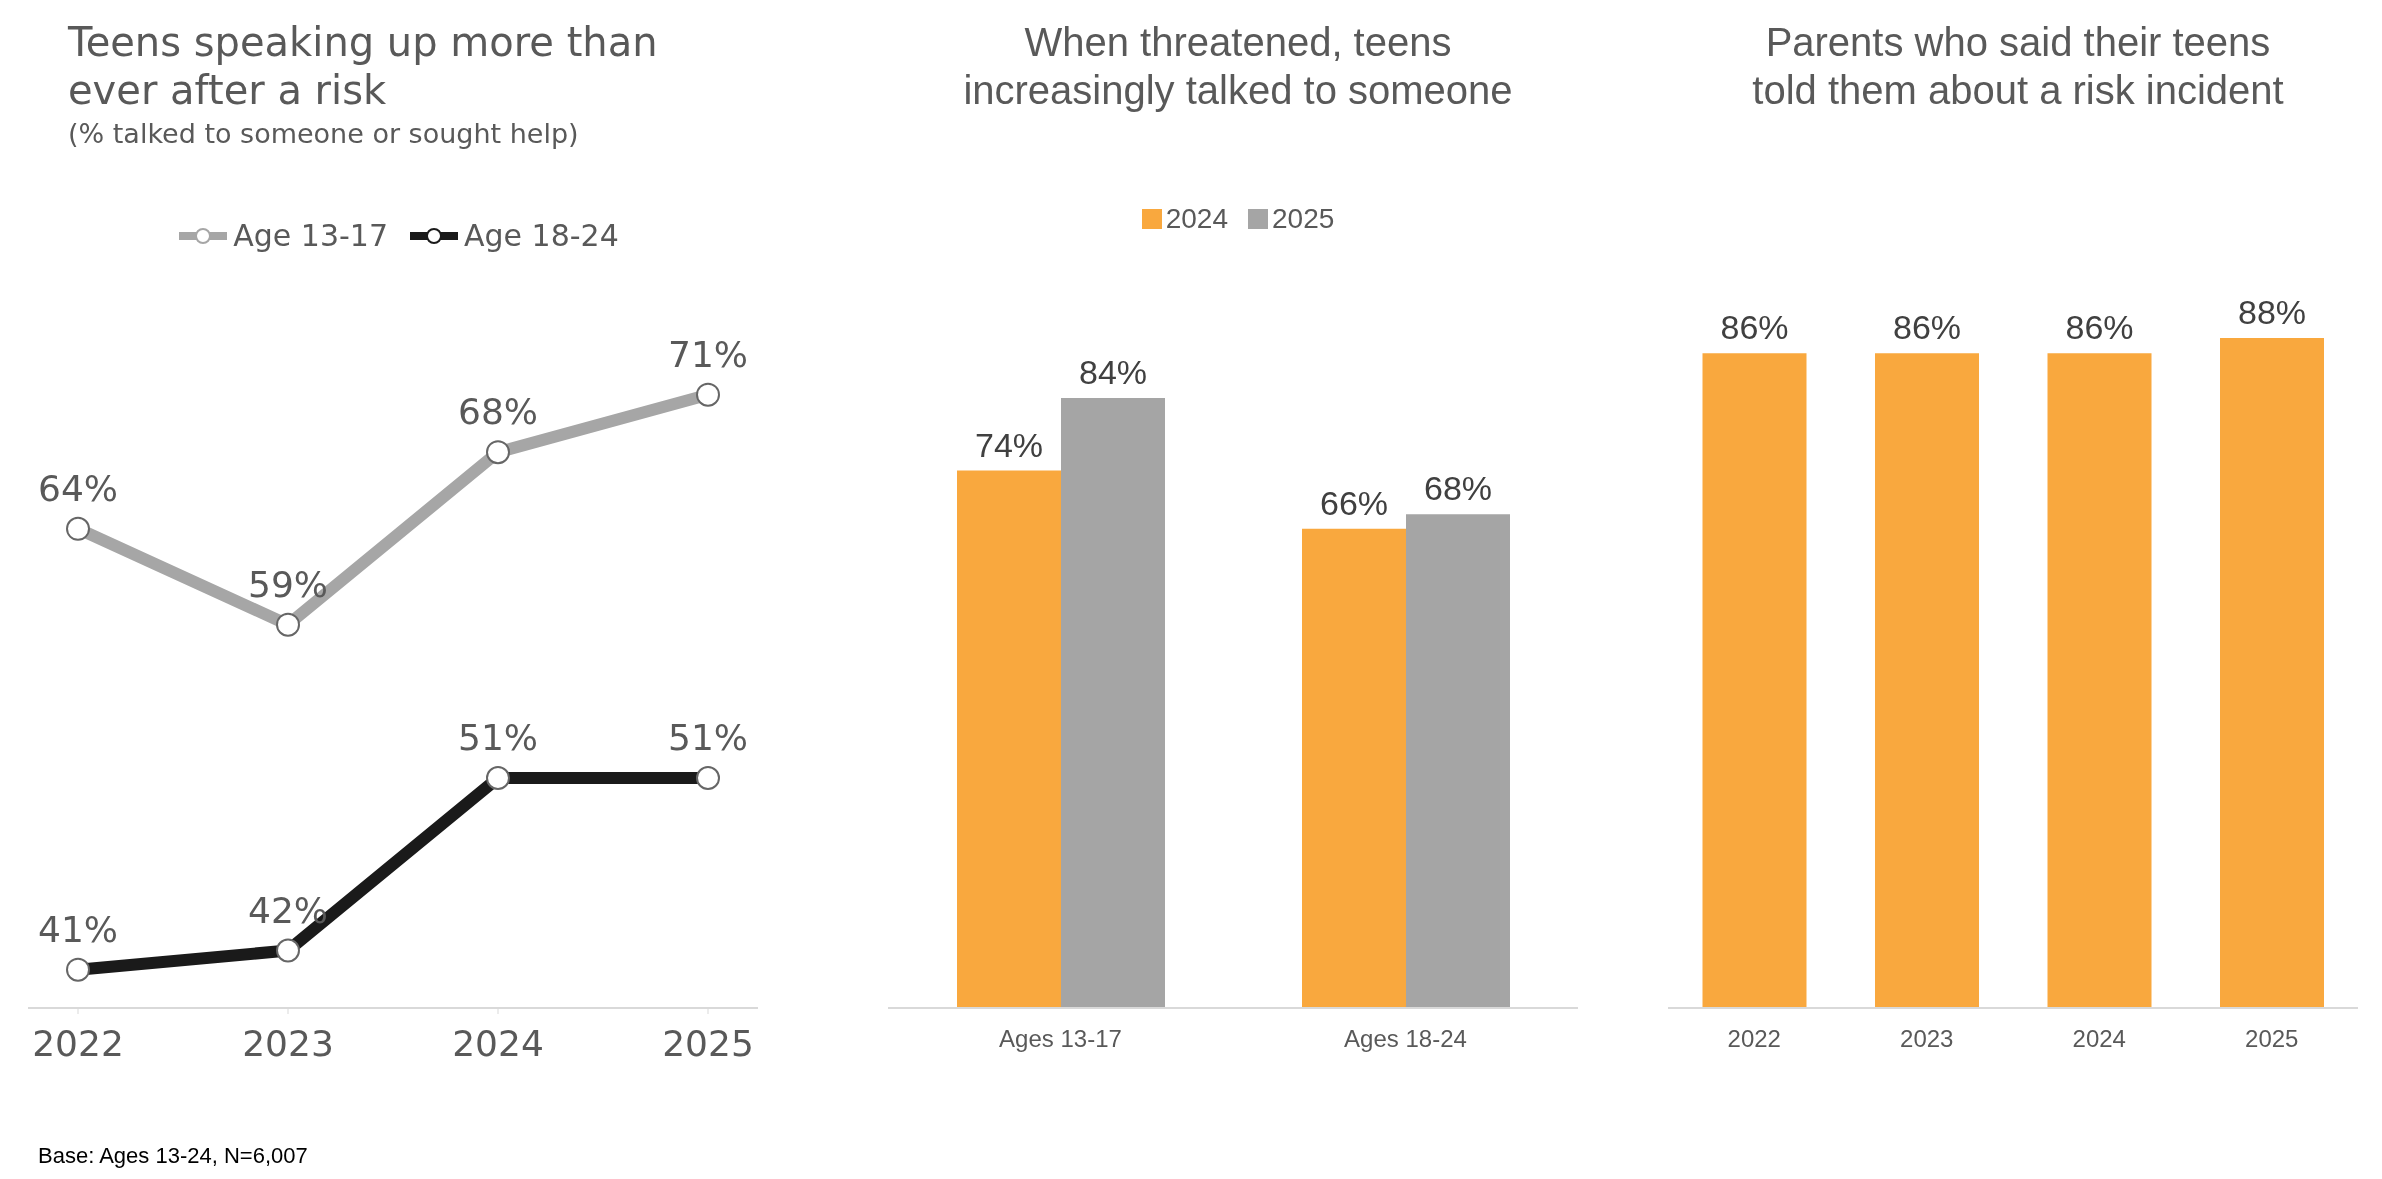  Describe the element at coordinates (1405, 1039) in the screenshot. I see `x-tick-label: Ages 18-24` at that location.